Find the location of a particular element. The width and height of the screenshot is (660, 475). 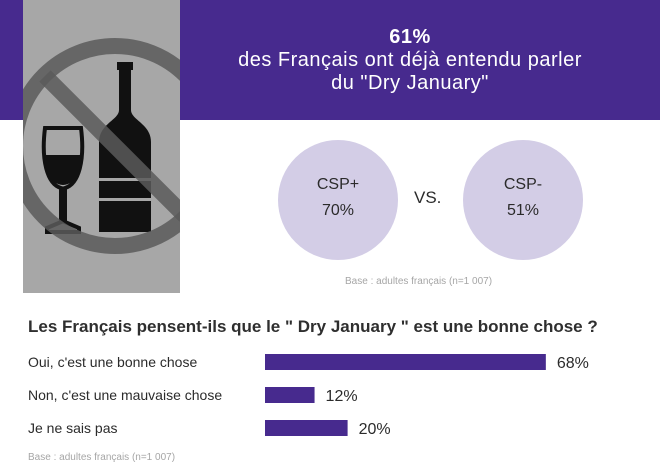

no-alcohol-icon is located at coordinates (101, 146).